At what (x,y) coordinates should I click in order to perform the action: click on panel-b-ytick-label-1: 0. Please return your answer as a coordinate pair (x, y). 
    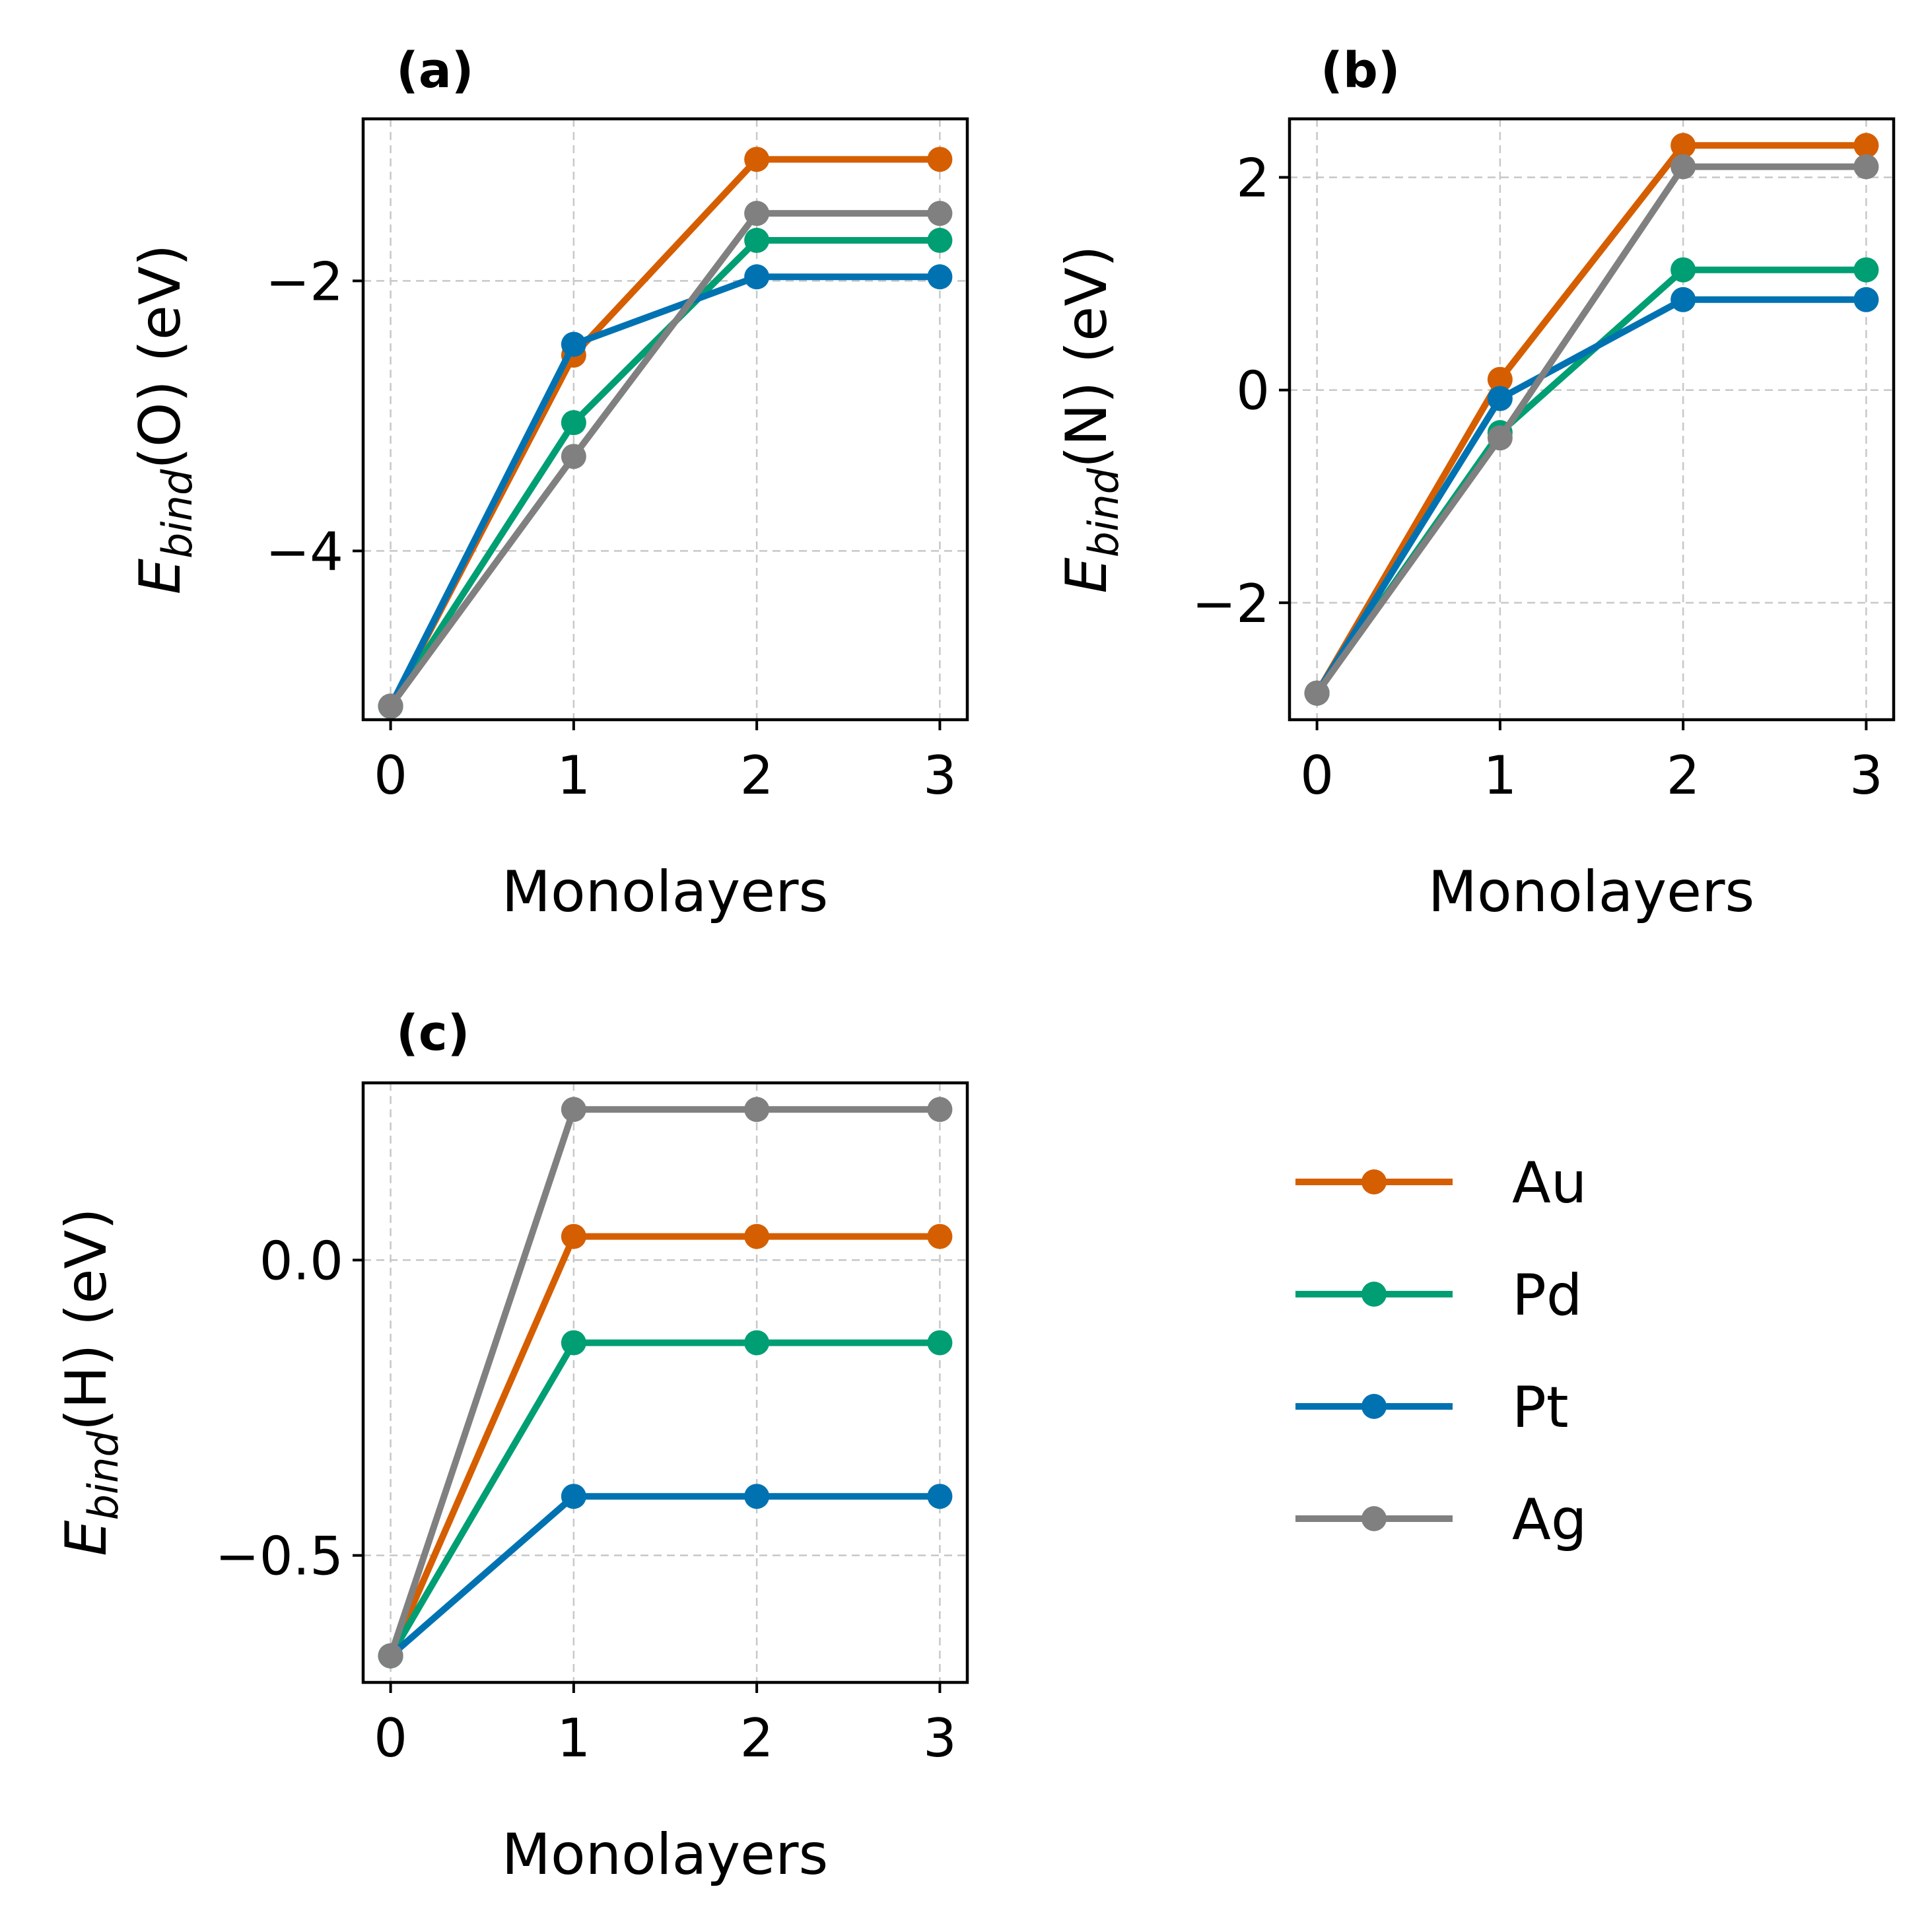
    Looking at the image, I should click on (1253, 391).